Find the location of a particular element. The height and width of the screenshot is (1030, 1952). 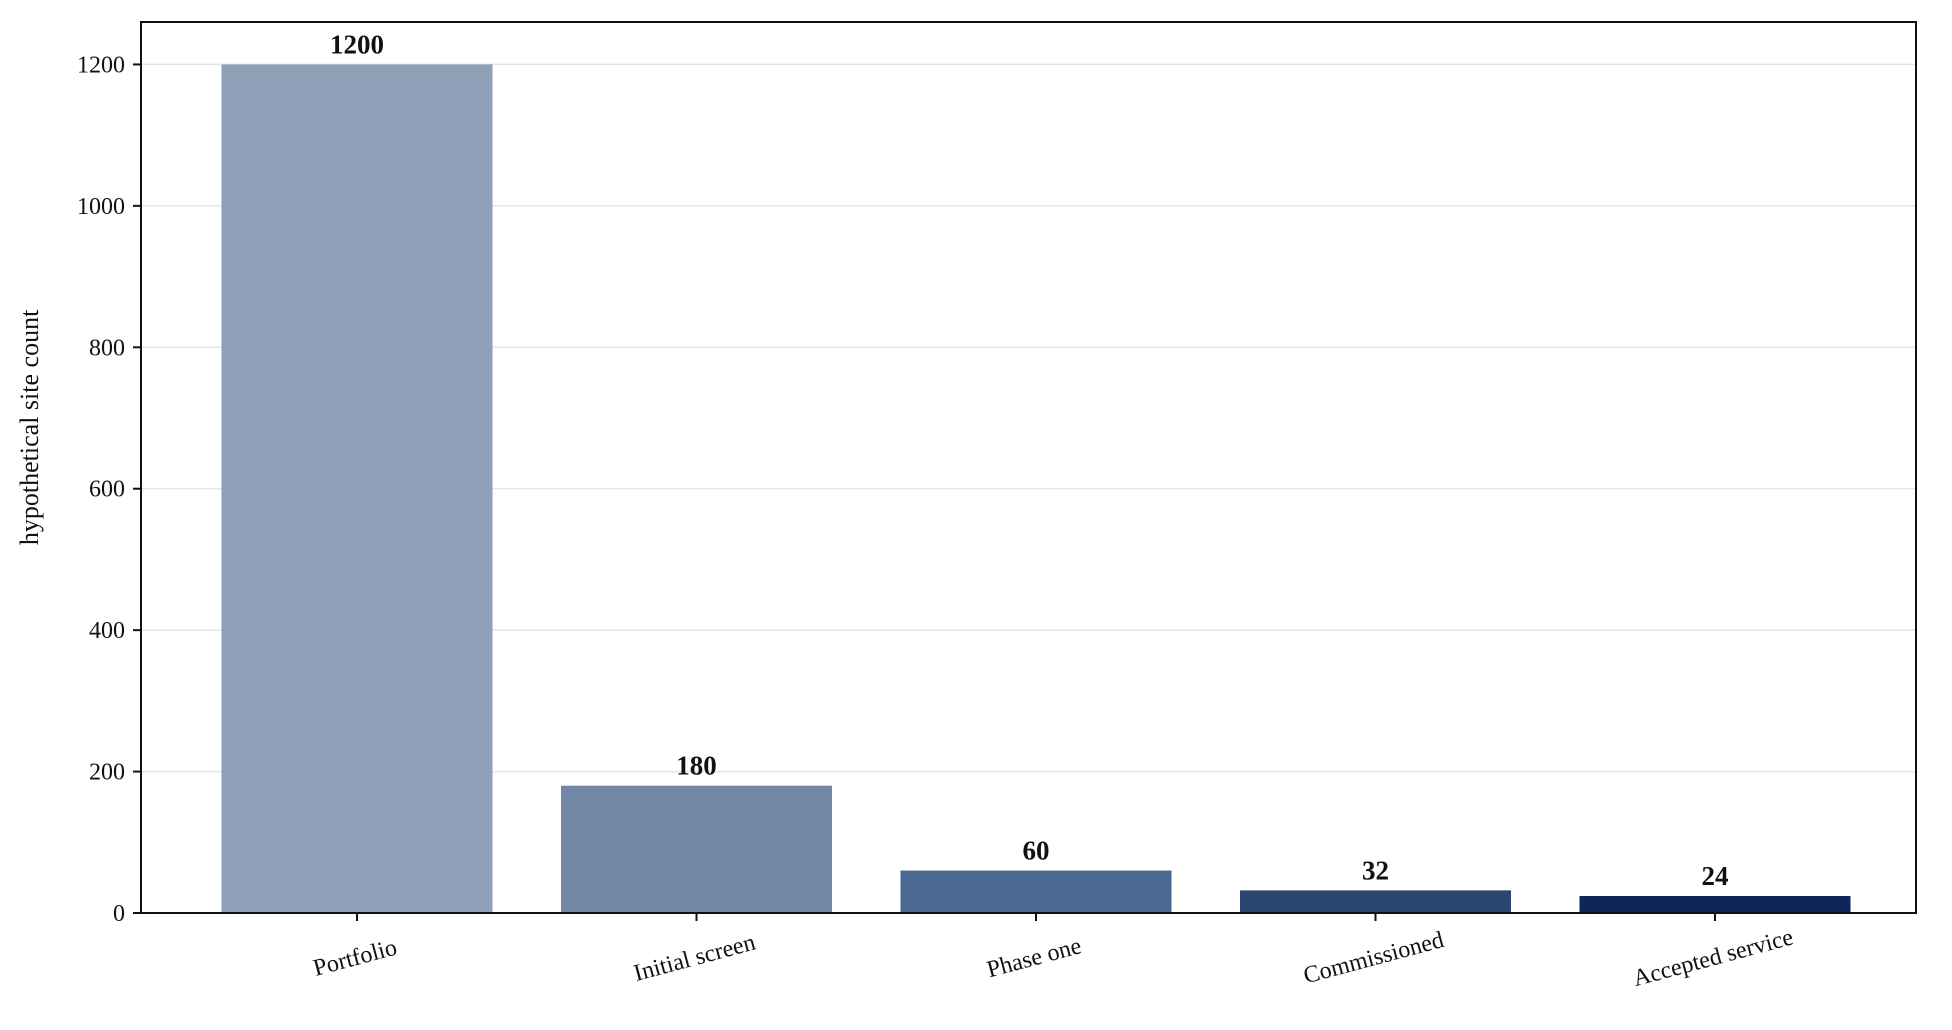

x-tick-label: Initial screen is located at coordinates (694, 958).